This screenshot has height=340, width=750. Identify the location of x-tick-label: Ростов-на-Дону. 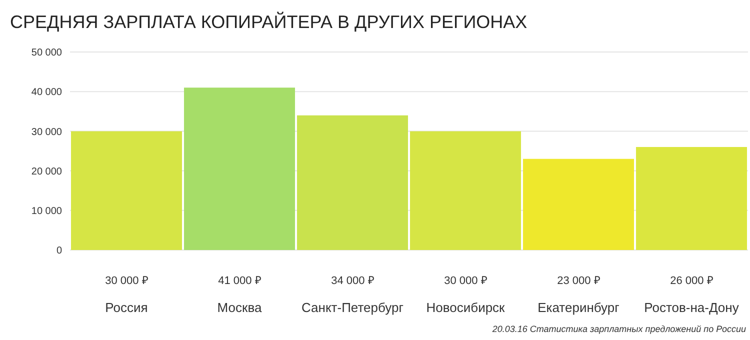
(692, 307).